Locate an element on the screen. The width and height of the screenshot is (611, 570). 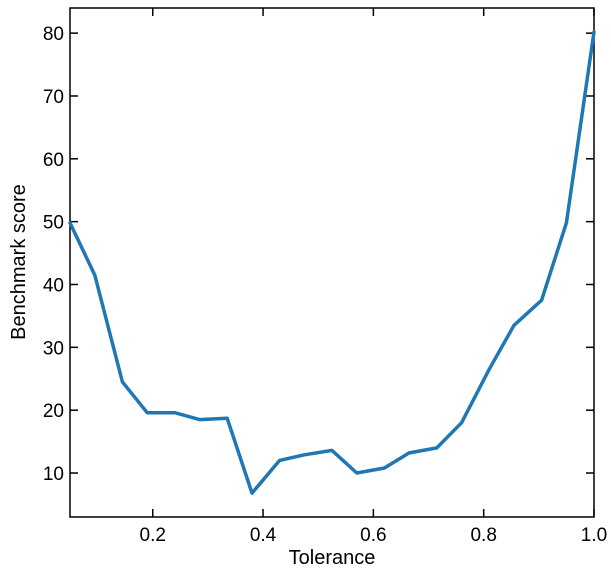
x-tick-label: 0.6 is located at coordinates (373, 535).